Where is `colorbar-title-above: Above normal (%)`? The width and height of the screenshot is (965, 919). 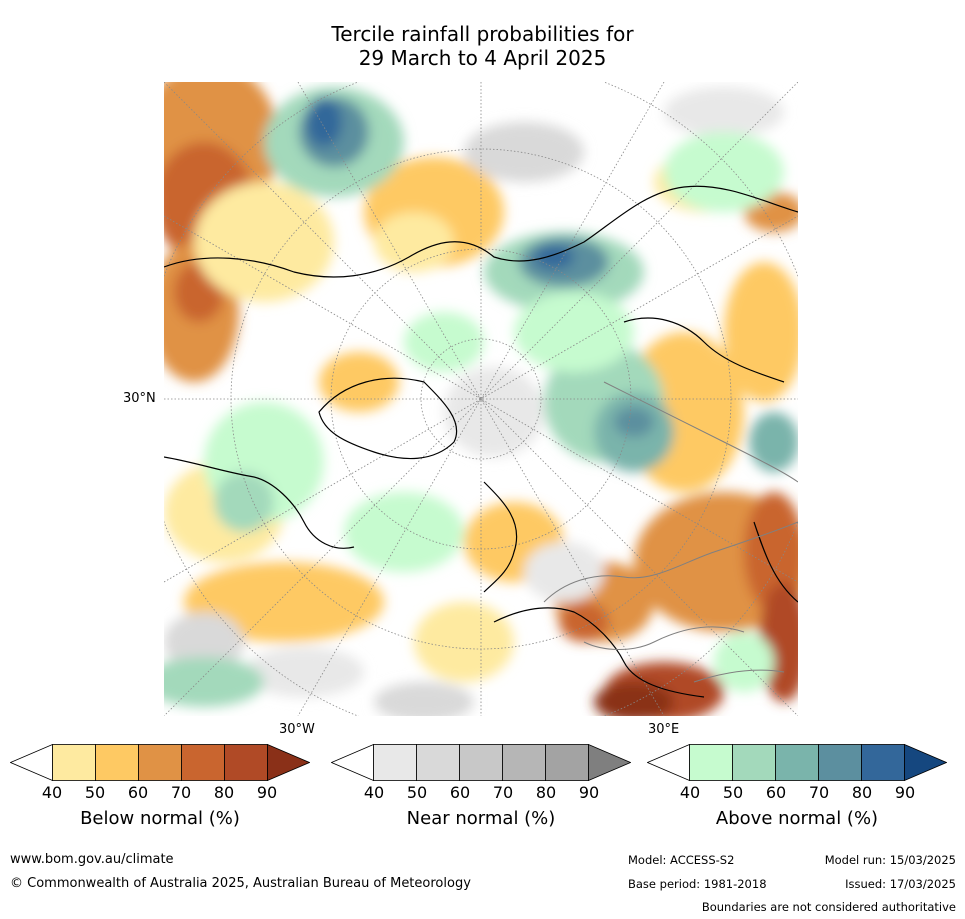
colorbar-title-above: Above normal (%) is located at coordinates (797, 818).